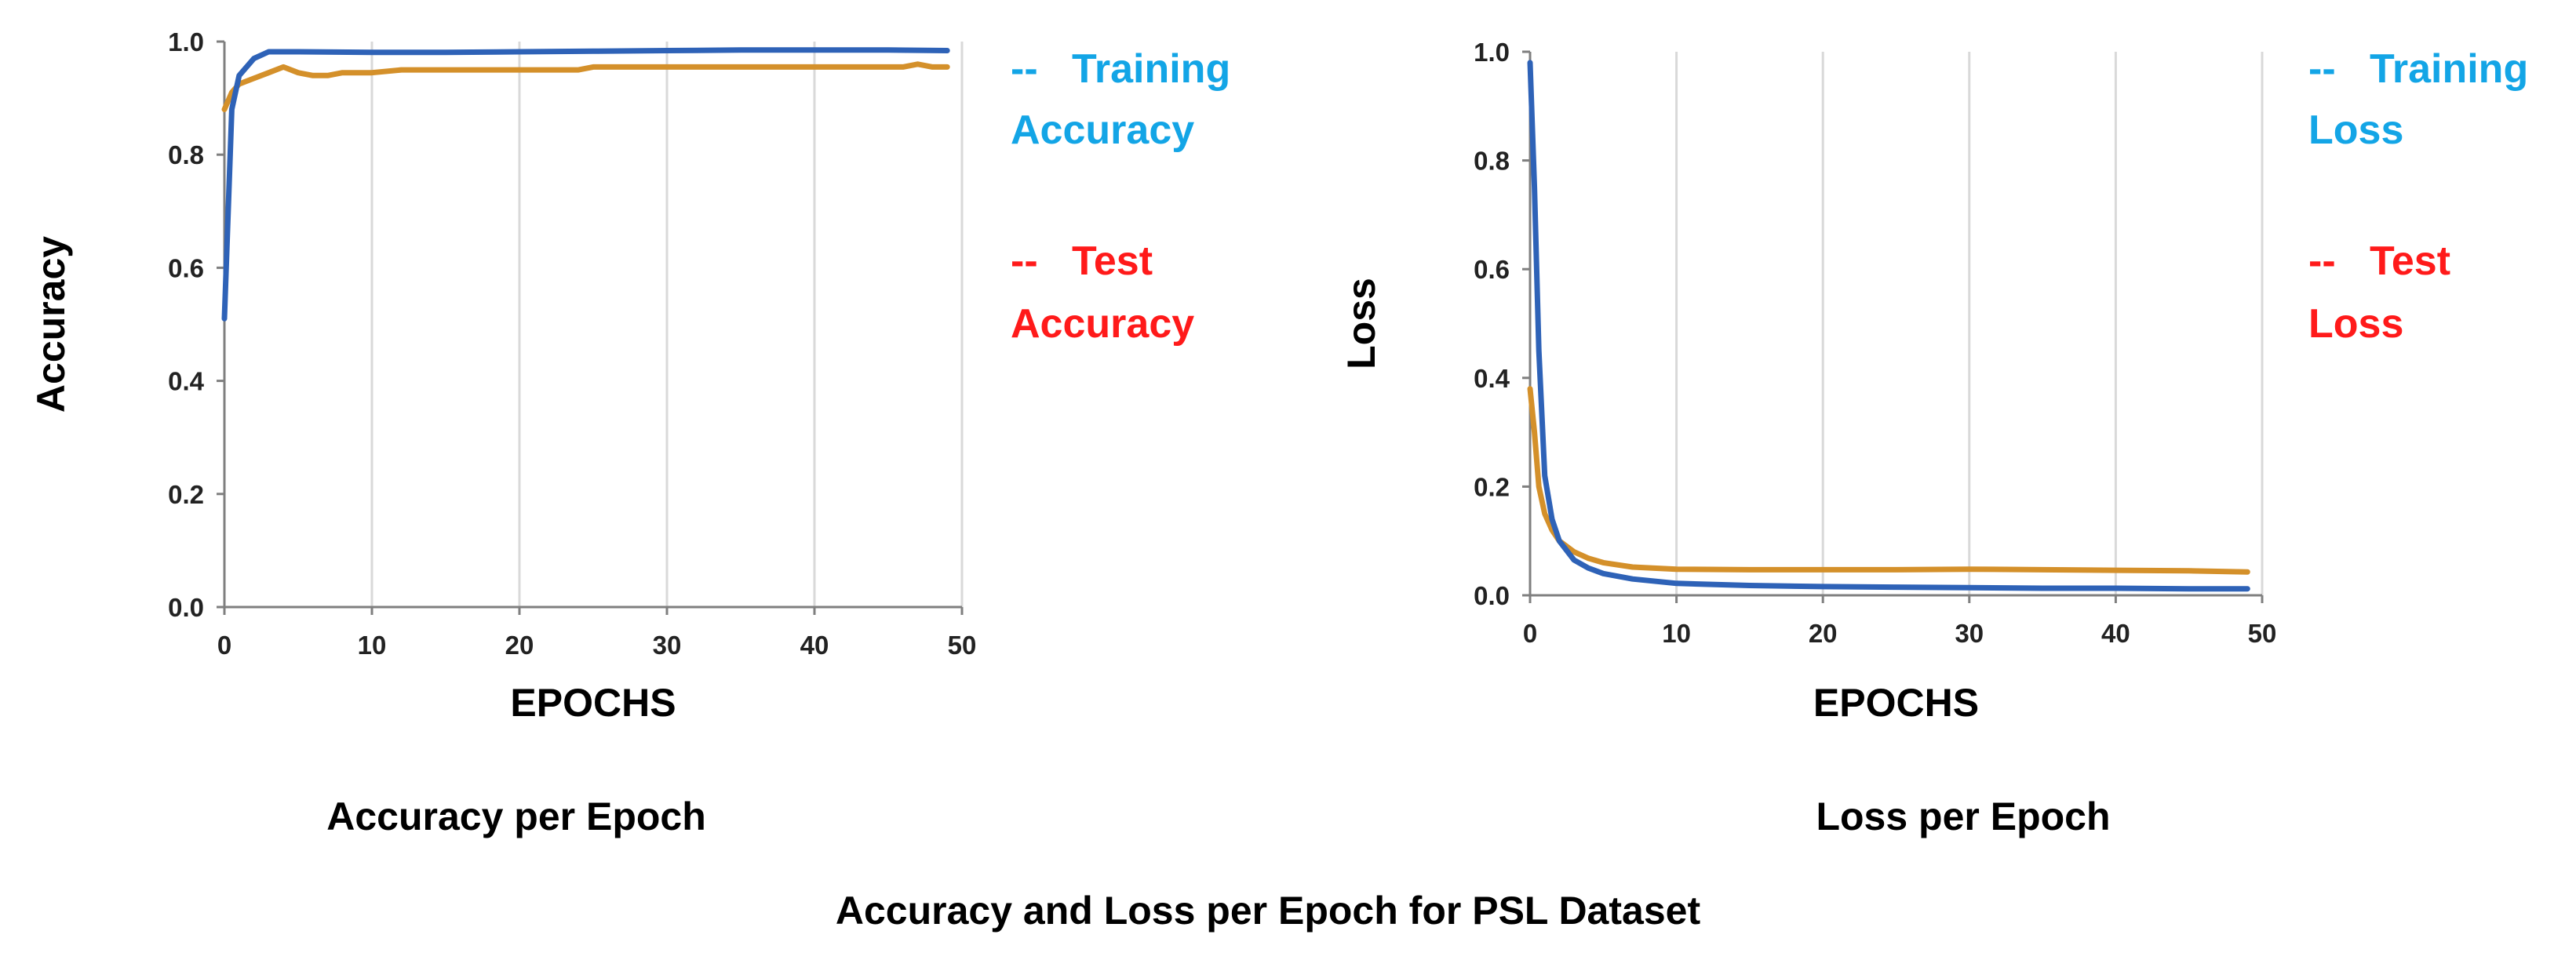 The image size is (2576, 960). I want to click on series-line-training, so click(585, 184).